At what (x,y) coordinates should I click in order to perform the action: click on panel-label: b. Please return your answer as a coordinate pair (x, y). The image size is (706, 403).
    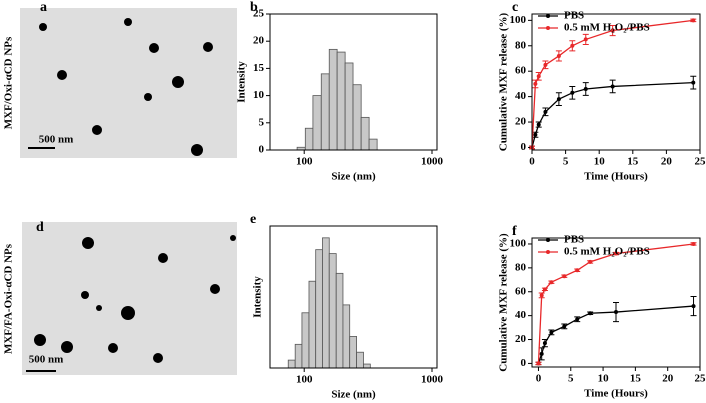
    Looking at the image, I should click on (254, 7).